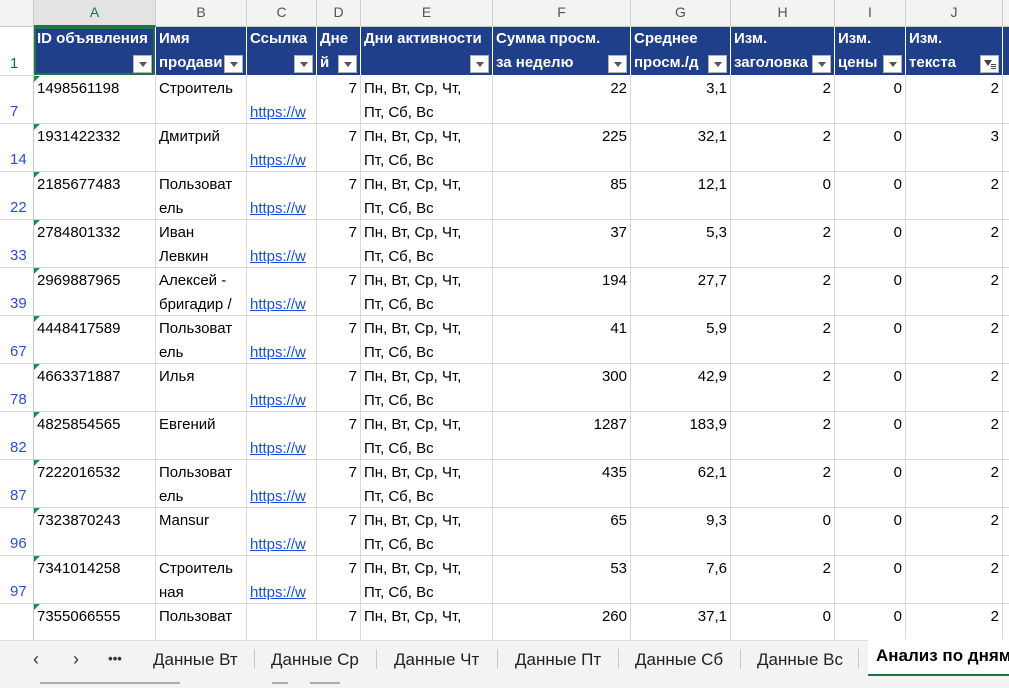  I want to click on table-cell-link, so click(282, 622).